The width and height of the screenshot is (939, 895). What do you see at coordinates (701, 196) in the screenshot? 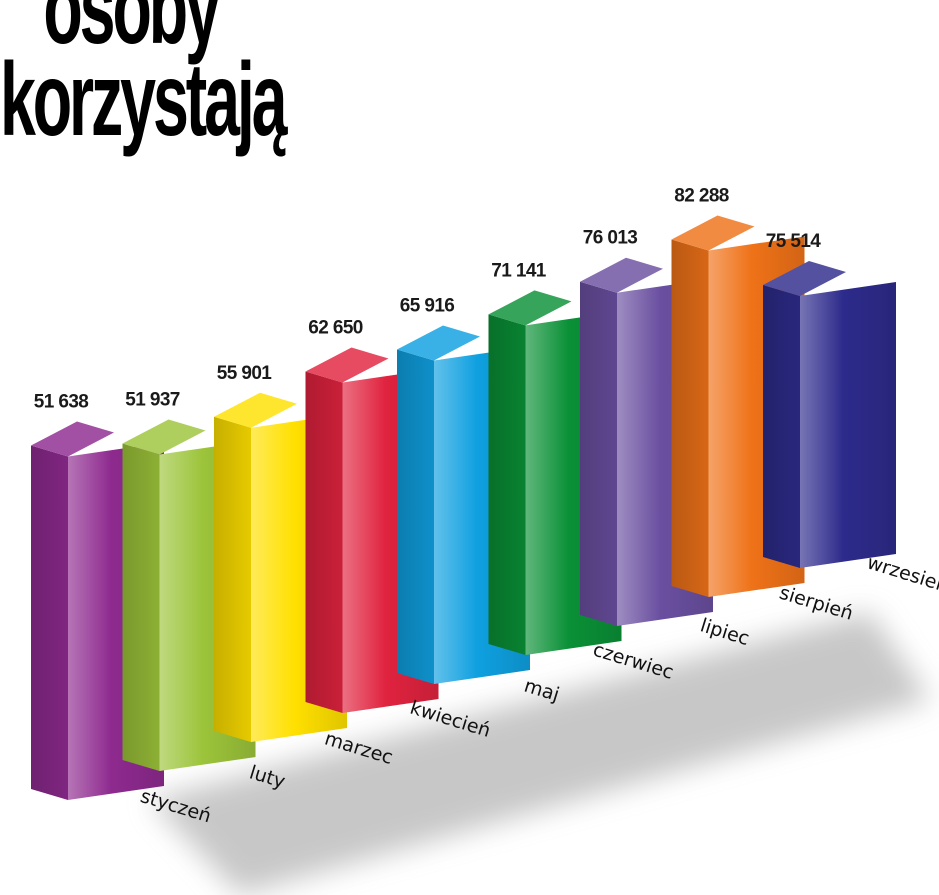
I see `value-label: 82 288` at bounding box center [701, 196].